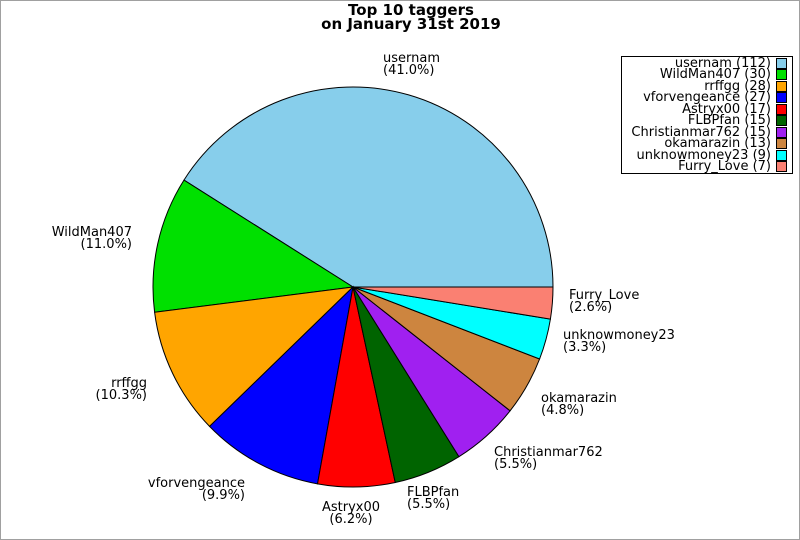 The image size is (800, 540). I want to click on slice-label-FLBPfan: FLBPfan (5.5%), so click(433, 498).